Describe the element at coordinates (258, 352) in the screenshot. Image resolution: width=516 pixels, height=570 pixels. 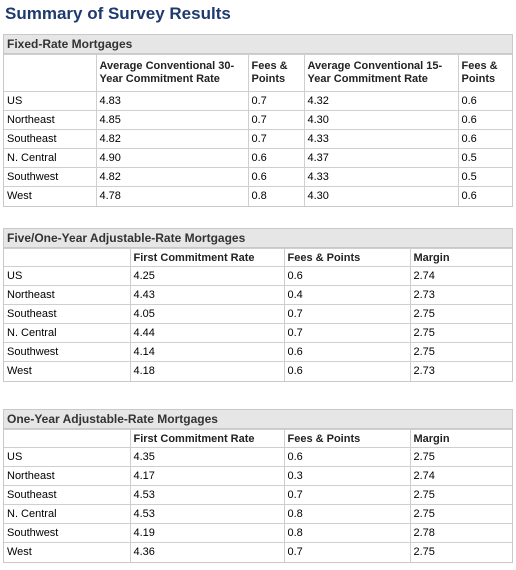
I see `table-row: Southwest 4.14 0.6 2.75` at that location.